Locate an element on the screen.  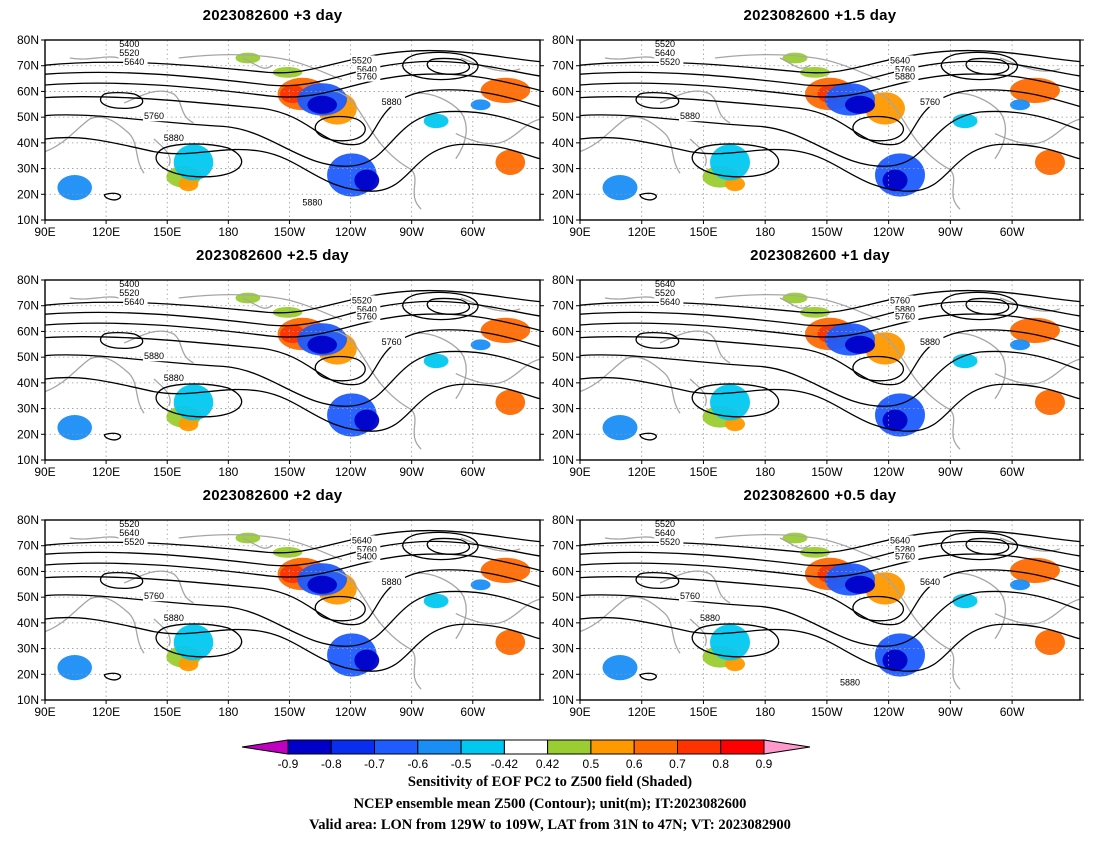
colorbar-tick-label: 0.5 is located at coordinates (591, 764).